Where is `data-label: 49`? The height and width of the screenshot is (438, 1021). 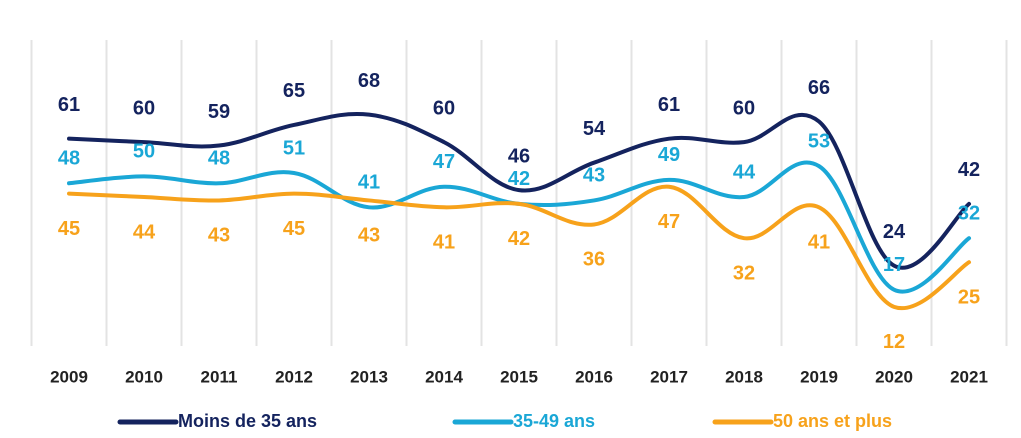
data-label: 49 is located at coordinates (669, 155).